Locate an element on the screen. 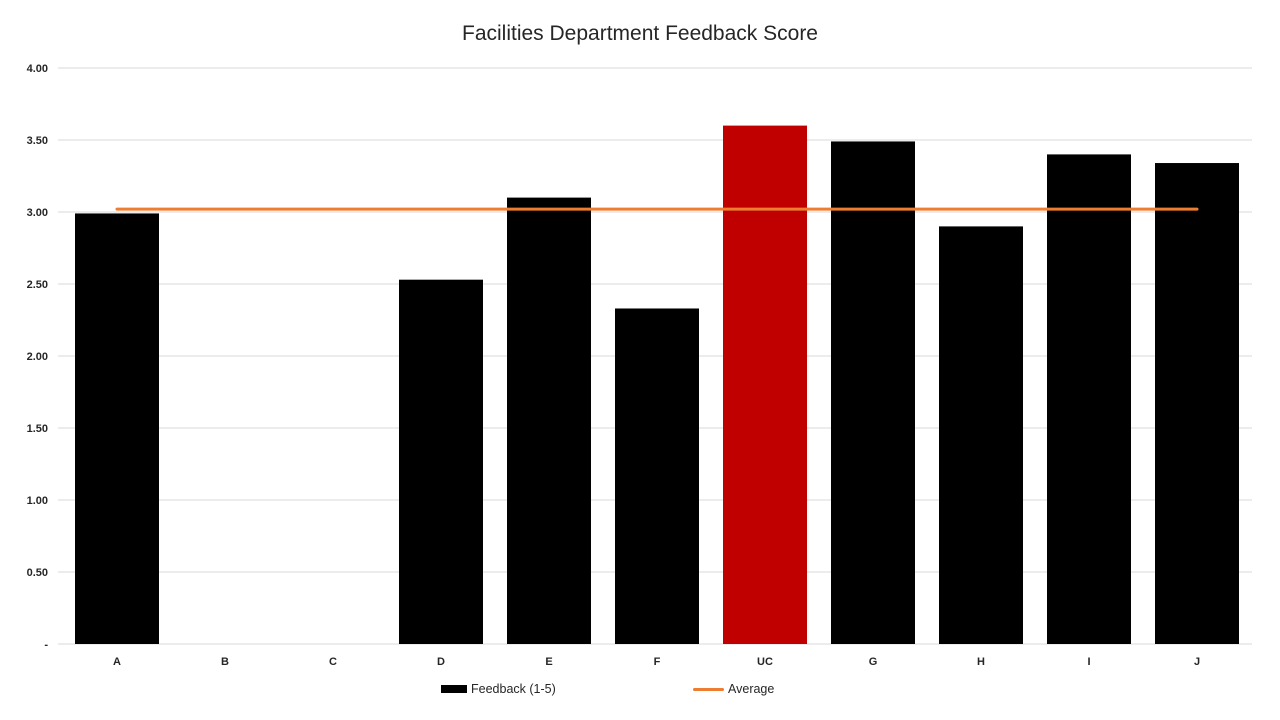 Image resolution: width=1280 pixels, height=720 pixels. y-axis-tick-label-4.00: 4.00 is located at coordinates (37, 69).